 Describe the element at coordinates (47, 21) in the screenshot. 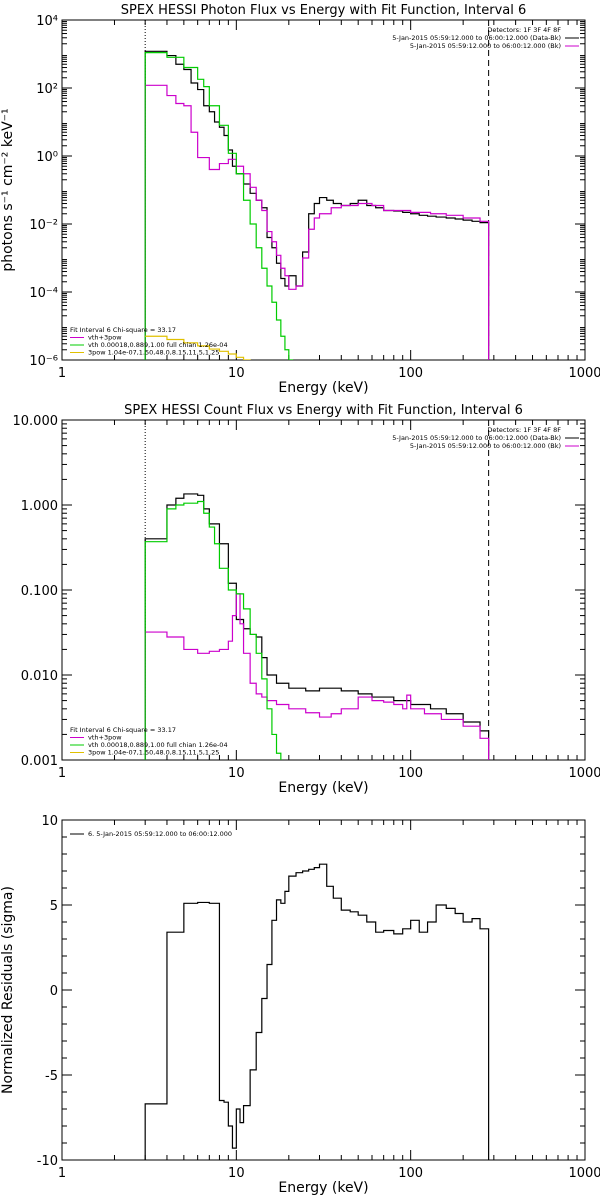

I see `y-tick-label: 10⁴` at that location.